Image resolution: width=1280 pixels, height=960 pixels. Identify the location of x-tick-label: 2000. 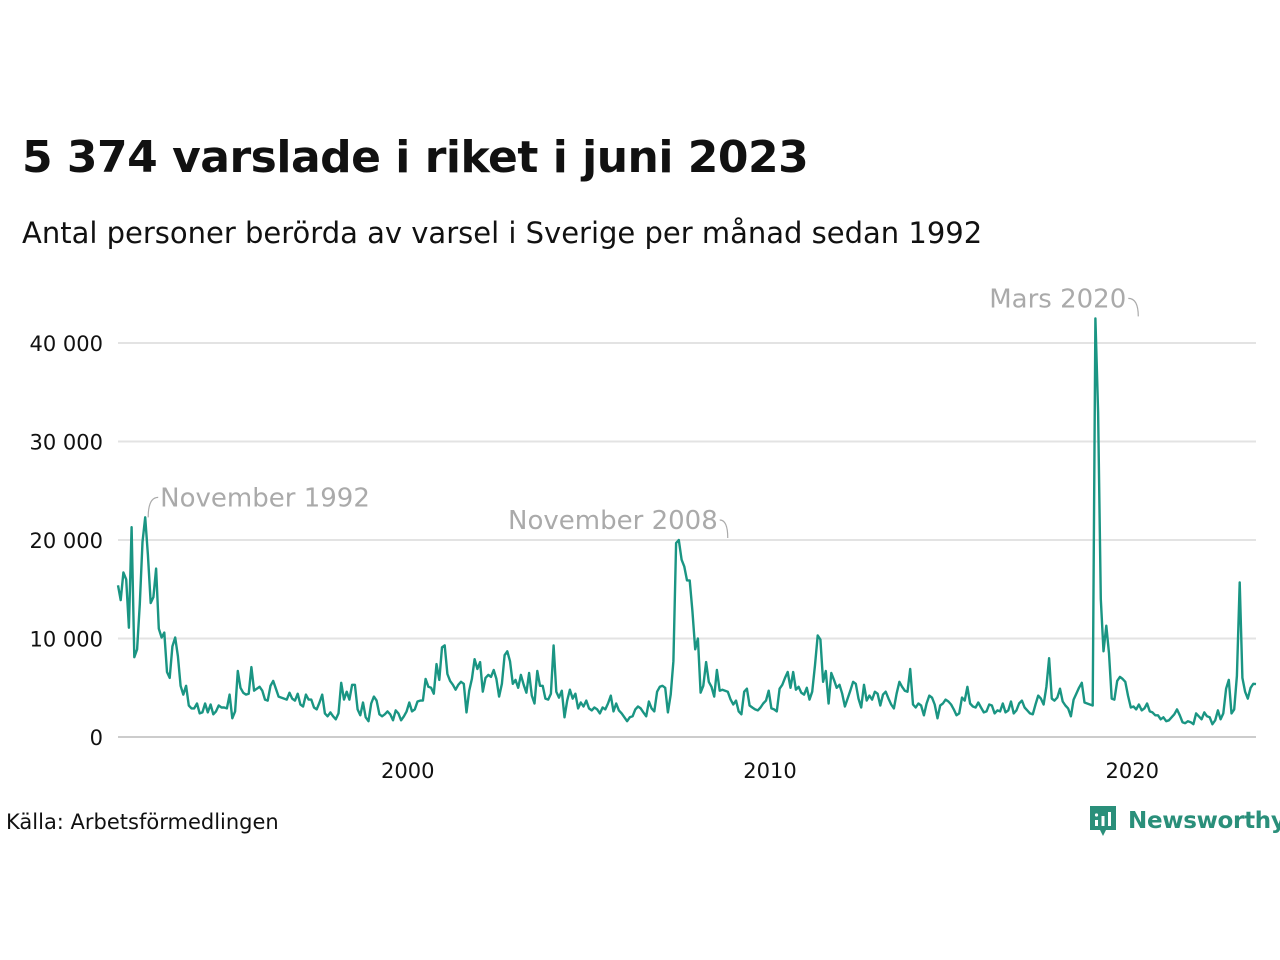
(407, 771).